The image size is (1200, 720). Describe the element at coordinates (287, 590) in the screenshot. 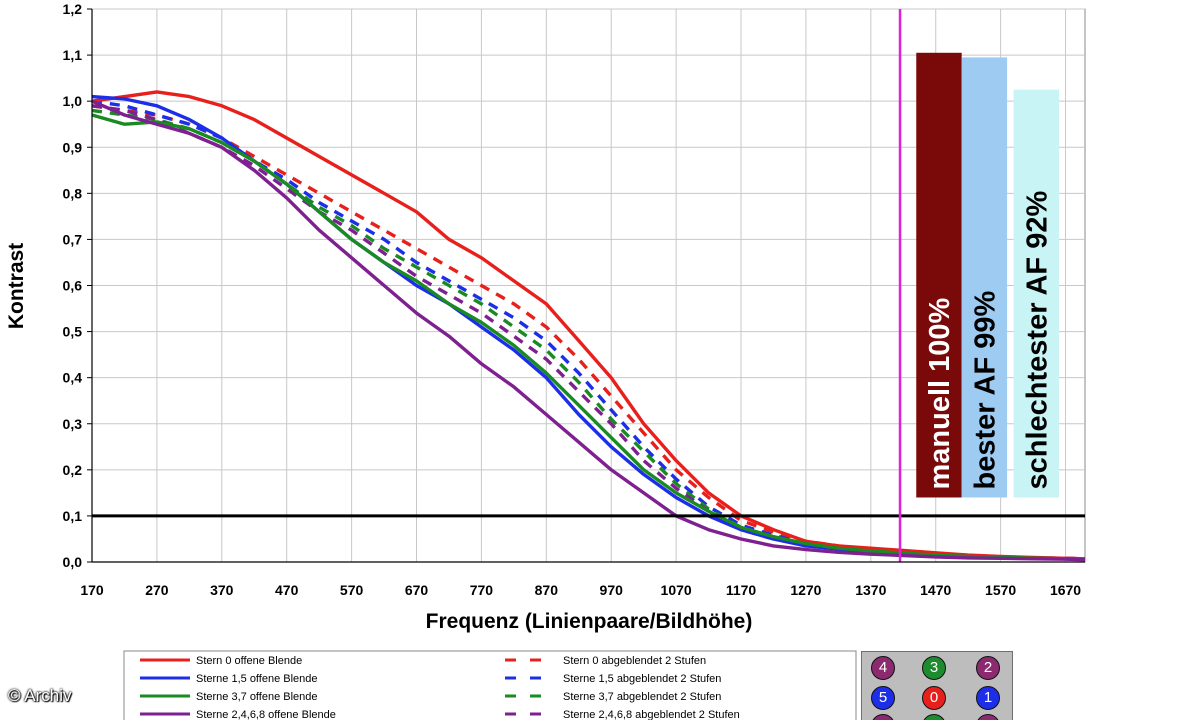

I see `x-tick-label: 470` at that location.